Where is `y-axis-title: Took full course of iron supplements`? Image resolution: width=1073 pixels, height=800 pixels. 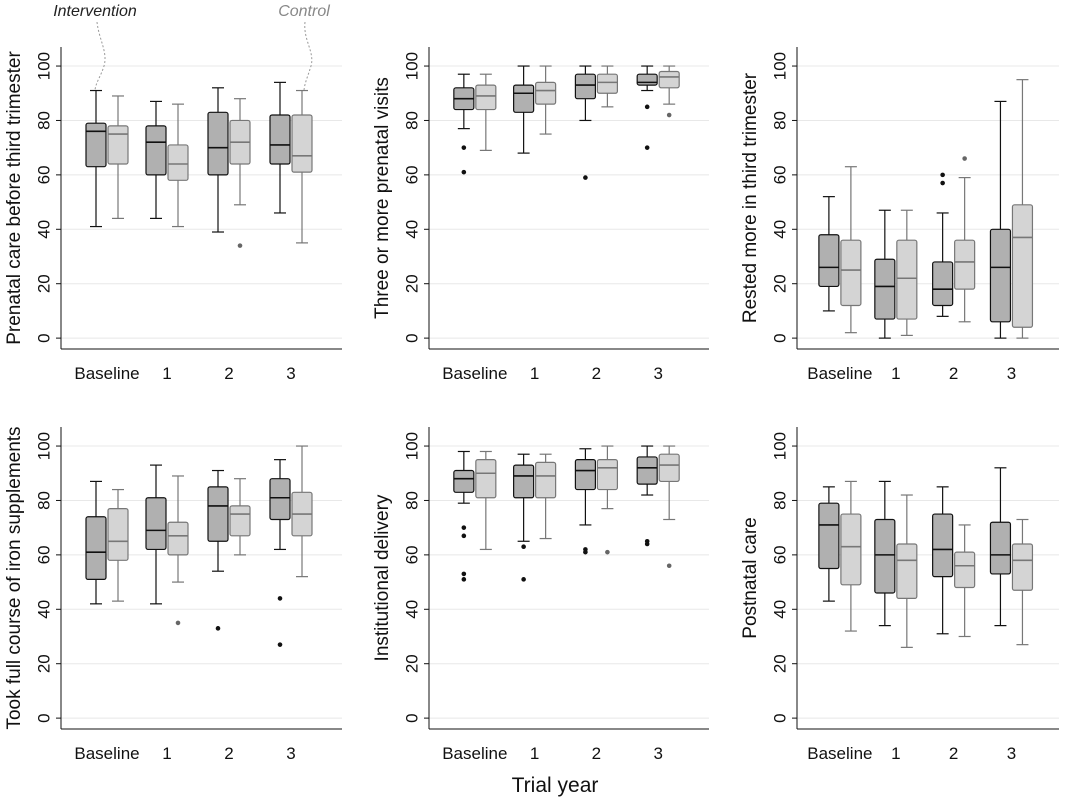 y-axis-title: Took full course of iron supplements is located at coordinates (14, 577).